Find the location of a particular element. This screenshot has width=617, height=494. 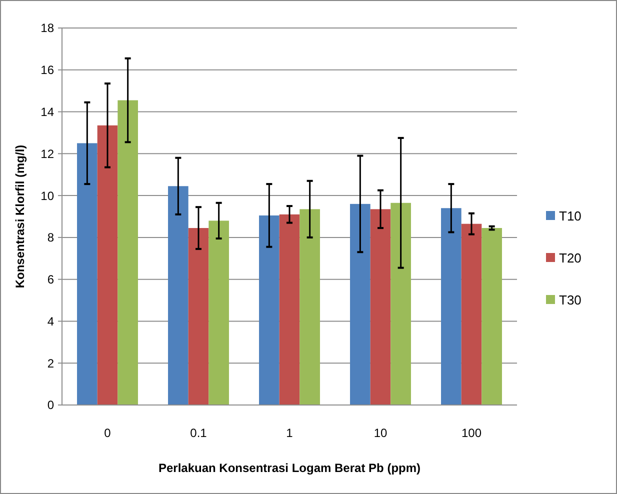

y-tick-label: 6 is located at coordinates (50, 279).